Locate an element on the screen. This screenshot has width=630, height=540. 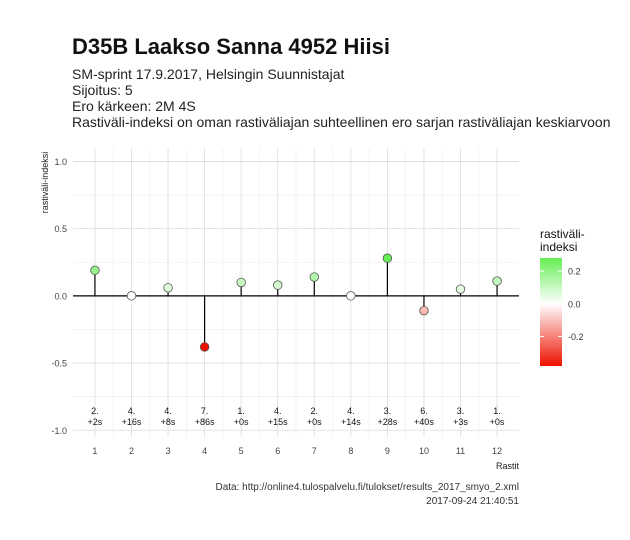
x-axis-title: Rastit is located at coordinates (508, 466).